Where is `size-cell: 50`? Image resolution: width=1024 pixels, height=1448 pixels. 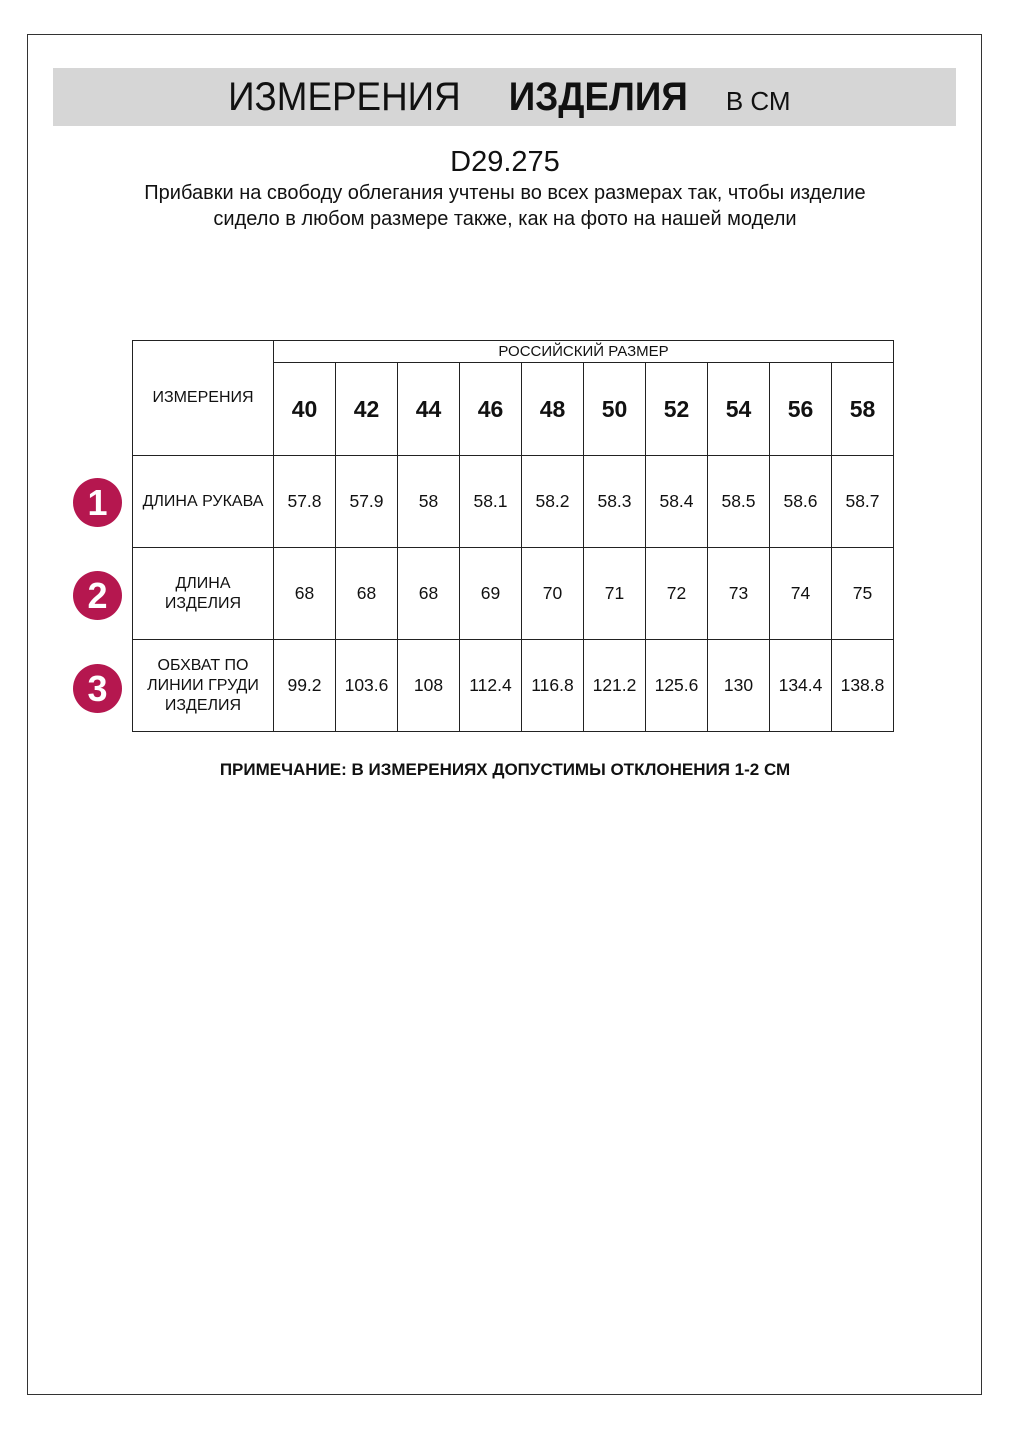 size-cell: 50 is located at coordinates (614, 409).